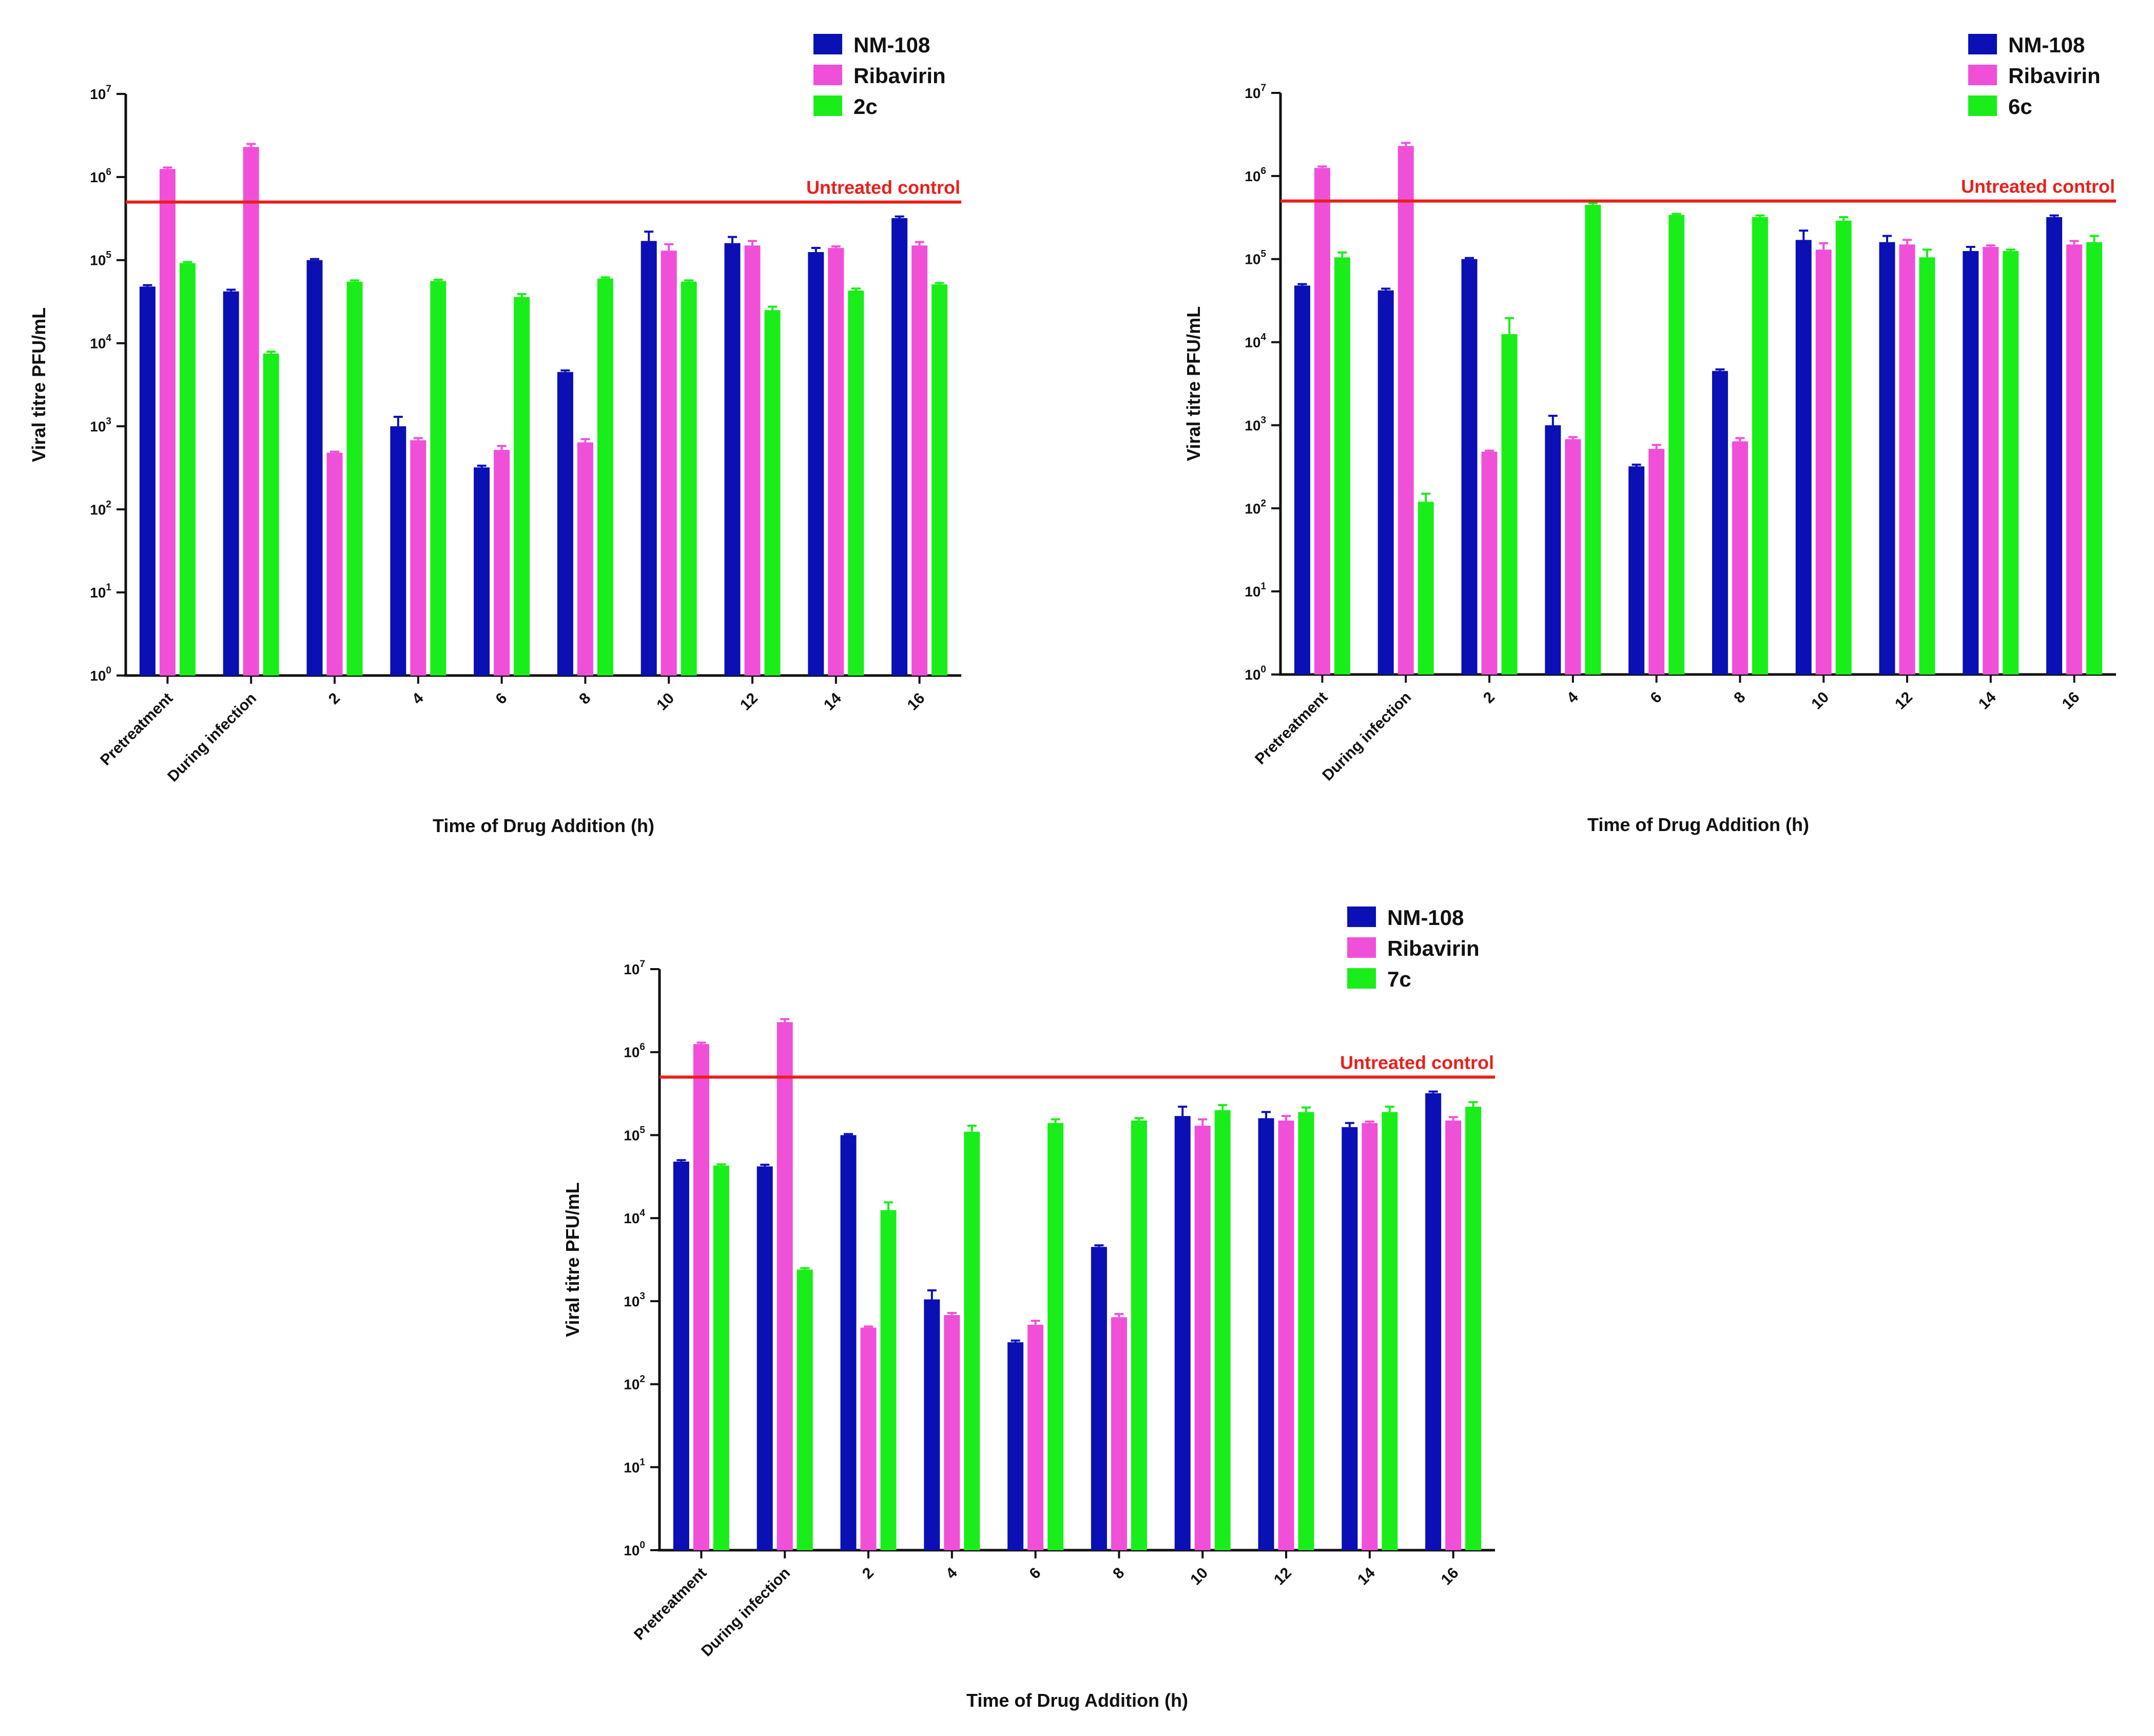 The width and height of the screenshot is (2154, 1736). What do you see at coordinates (689, 478) in the screenshot?
I see `bar-2c-10: 2c @ 10: 55000` at bounding box center [689, 478].